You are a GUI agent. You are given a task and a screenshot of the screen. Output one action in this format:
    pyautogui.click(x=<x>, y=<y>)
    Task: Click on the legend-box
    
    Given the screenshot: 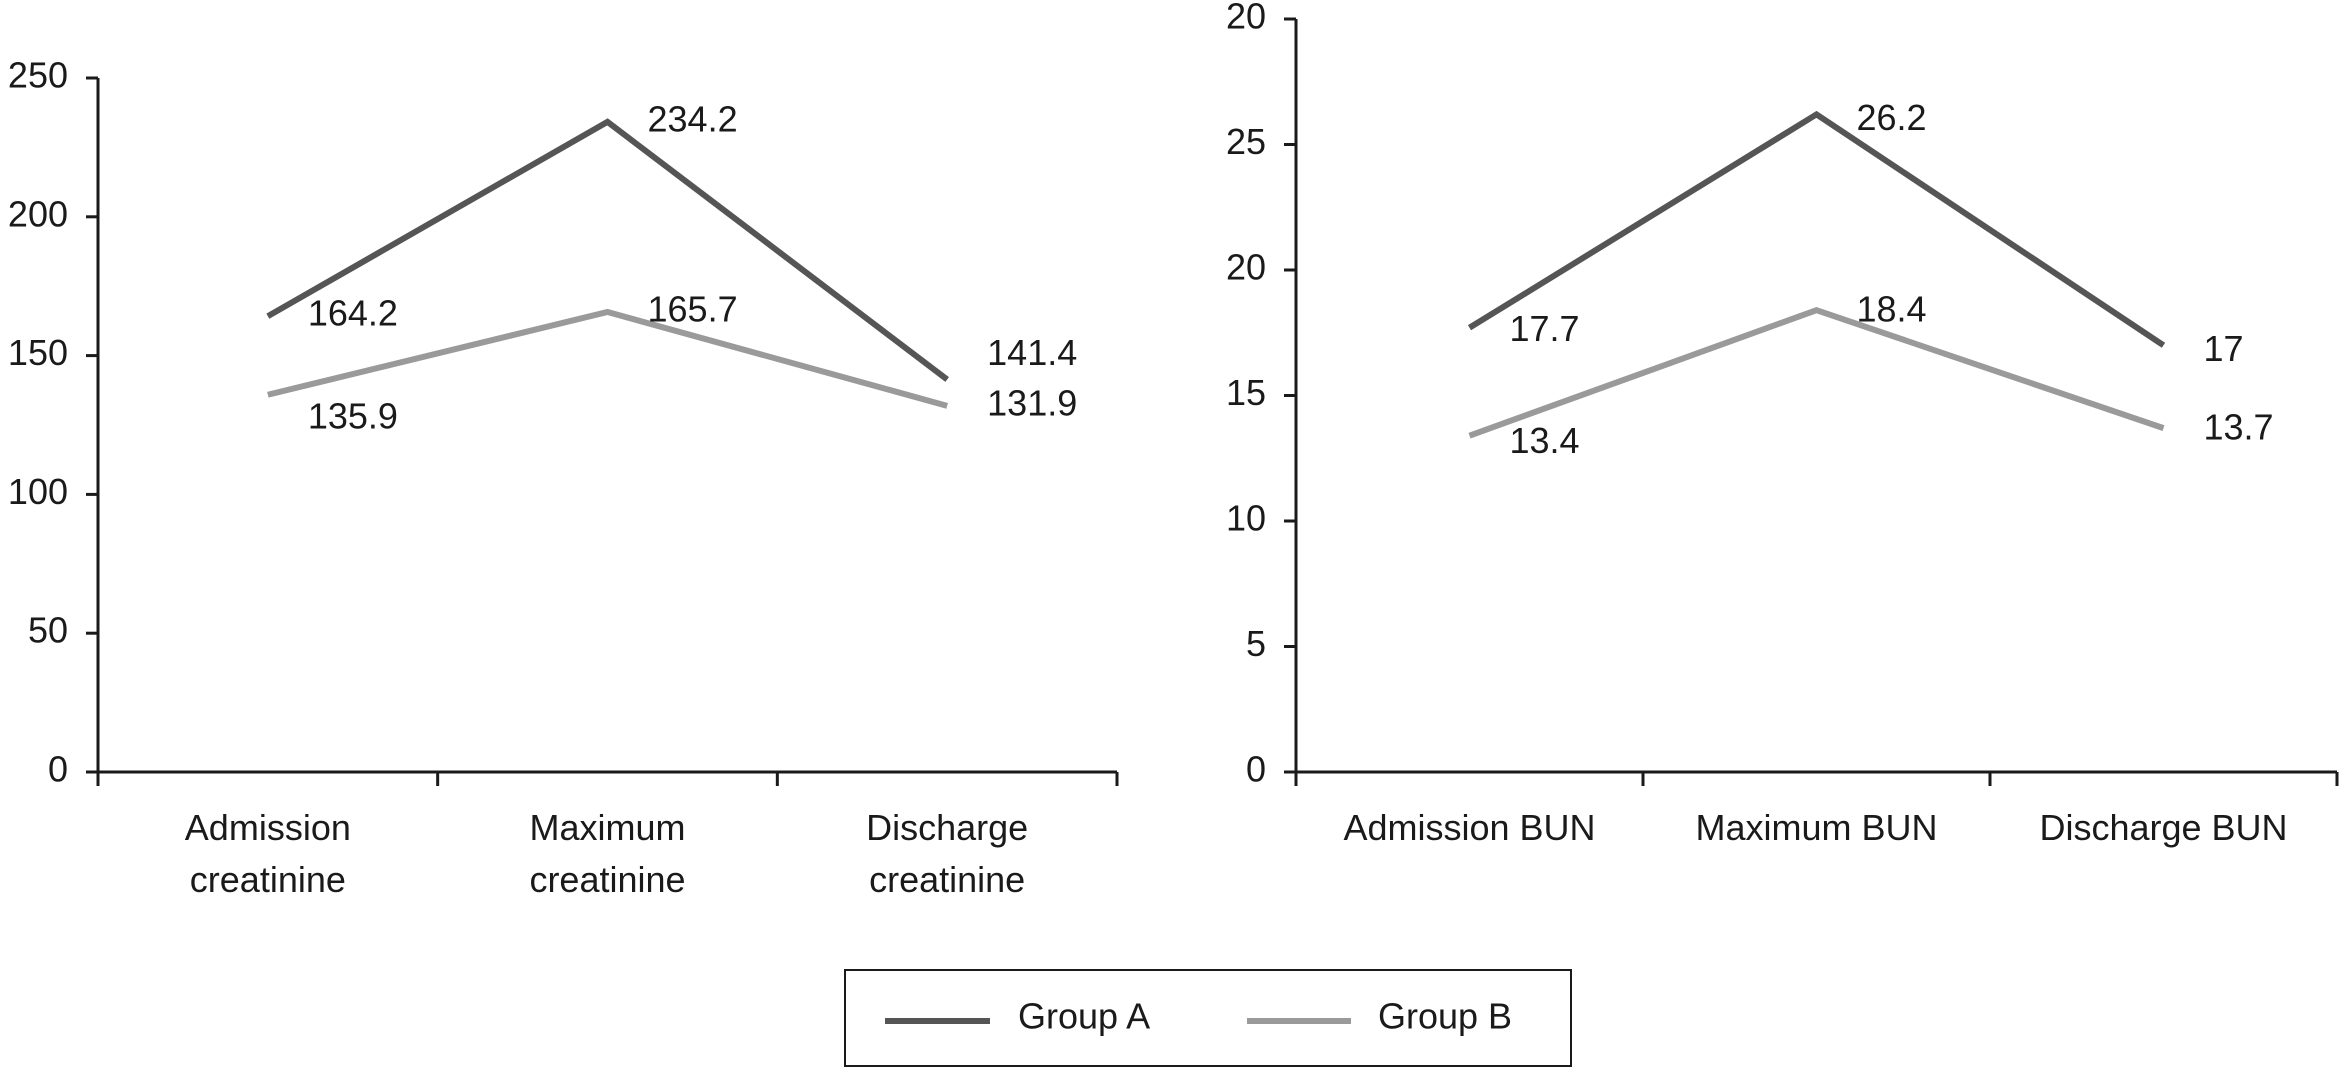 What is the action you would take?
    pyautogui.click(x=1208, y=1018)
    